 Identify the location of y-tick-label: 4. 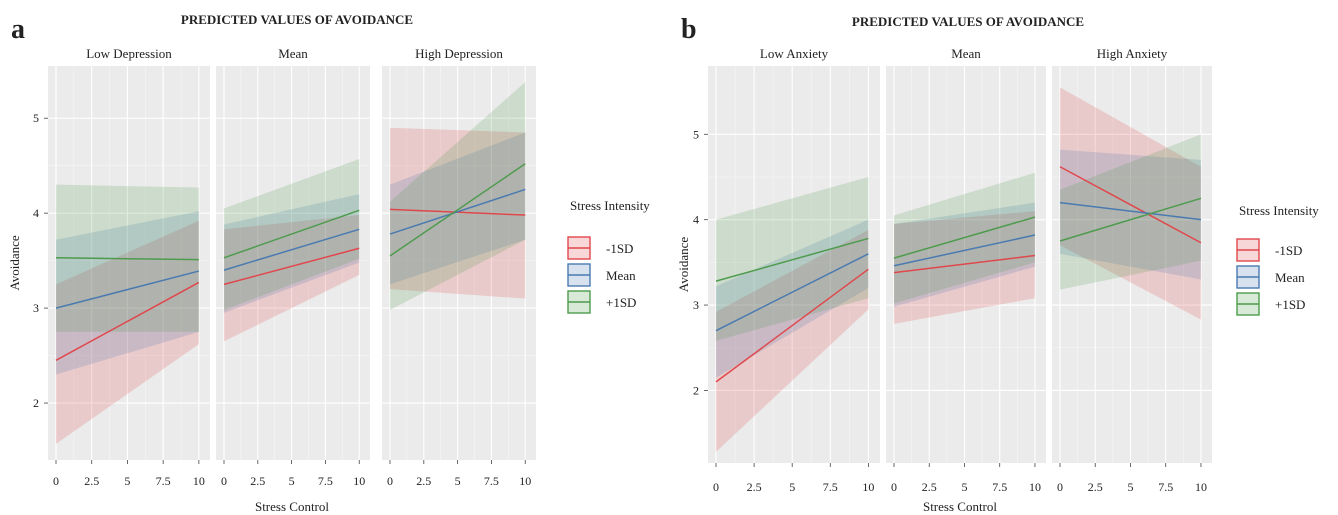
(36, 213).